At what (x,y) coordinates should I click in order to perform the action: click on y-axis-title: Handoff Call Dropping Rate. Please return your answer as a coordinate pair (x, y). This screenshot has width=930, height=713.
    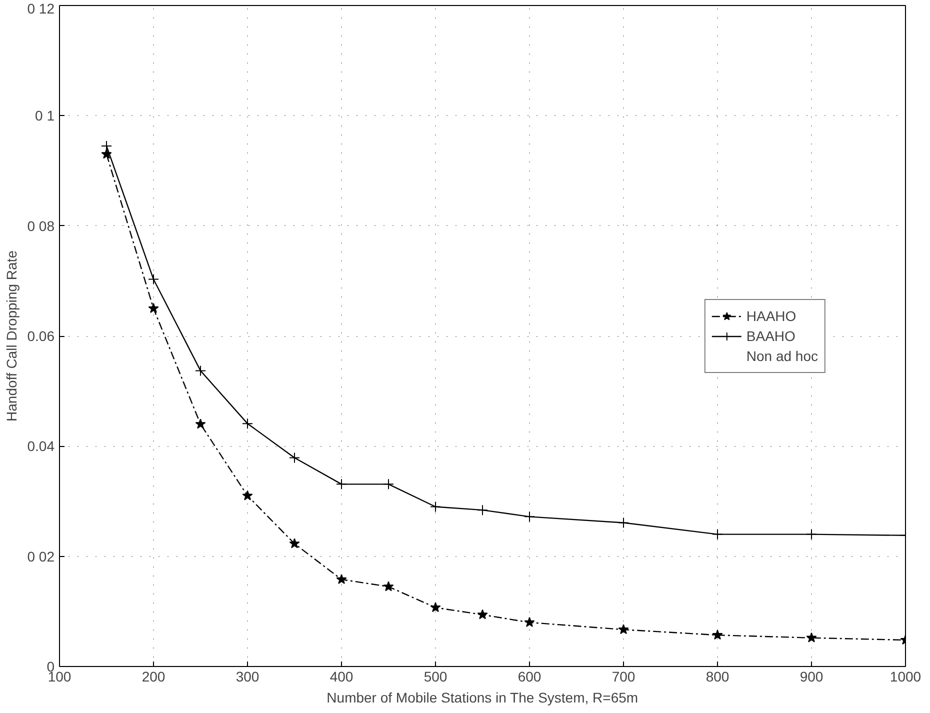
    Looking at the image, I should click on (11, 336).